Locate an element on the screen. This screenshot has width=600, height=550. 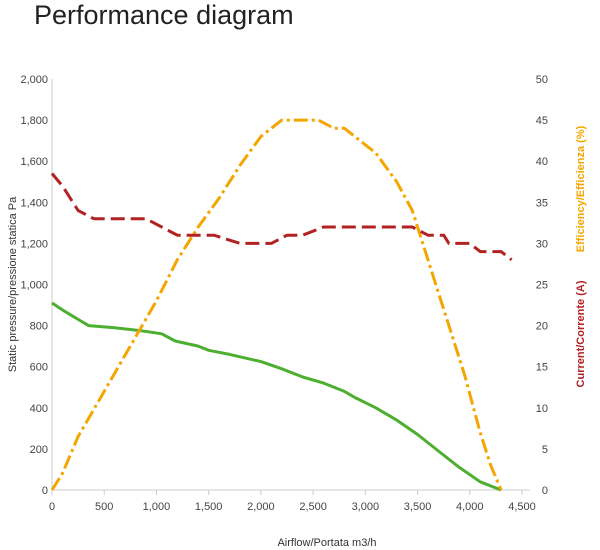
y-axis-right-current-title: Current/Corrente (A) is located at coordinates (581, 333).